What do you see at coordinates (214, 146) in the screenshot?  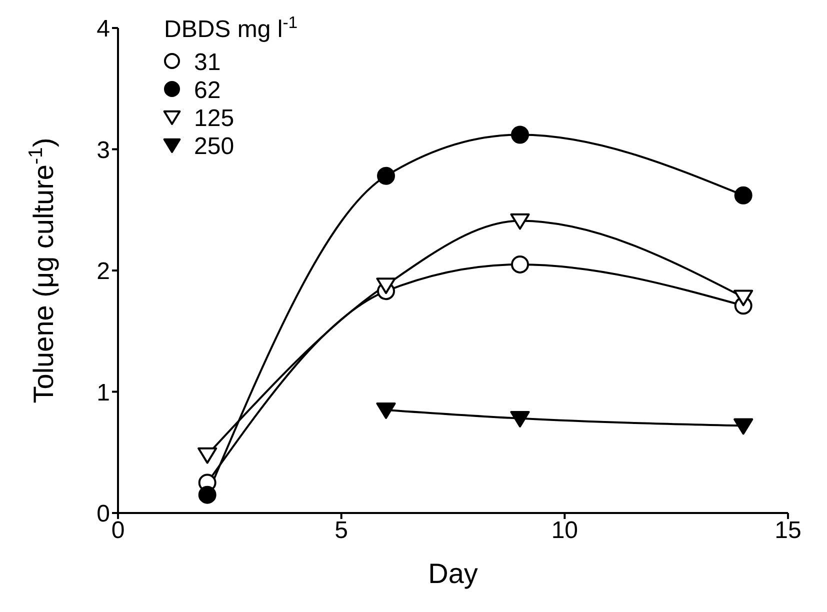 I see `legend-label: 250` at bounding box center [214, 146].